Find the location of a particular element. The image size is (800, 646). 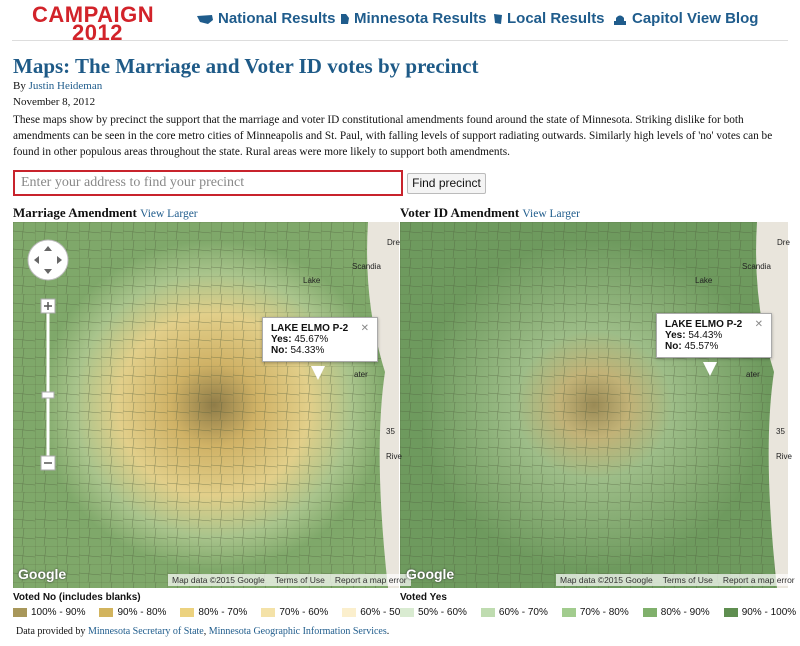

legend-title: Voted No (includes blanks) is located at coordinates (77, 597).